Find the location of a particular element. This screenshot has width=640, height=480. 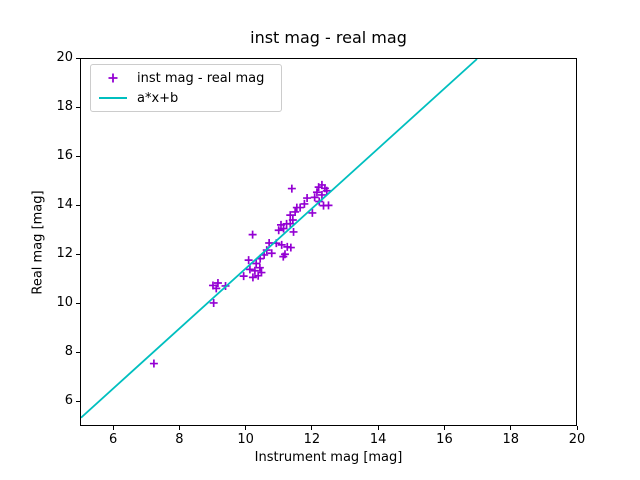

y-tick-label: 12 is located at coordinates (64, 254).